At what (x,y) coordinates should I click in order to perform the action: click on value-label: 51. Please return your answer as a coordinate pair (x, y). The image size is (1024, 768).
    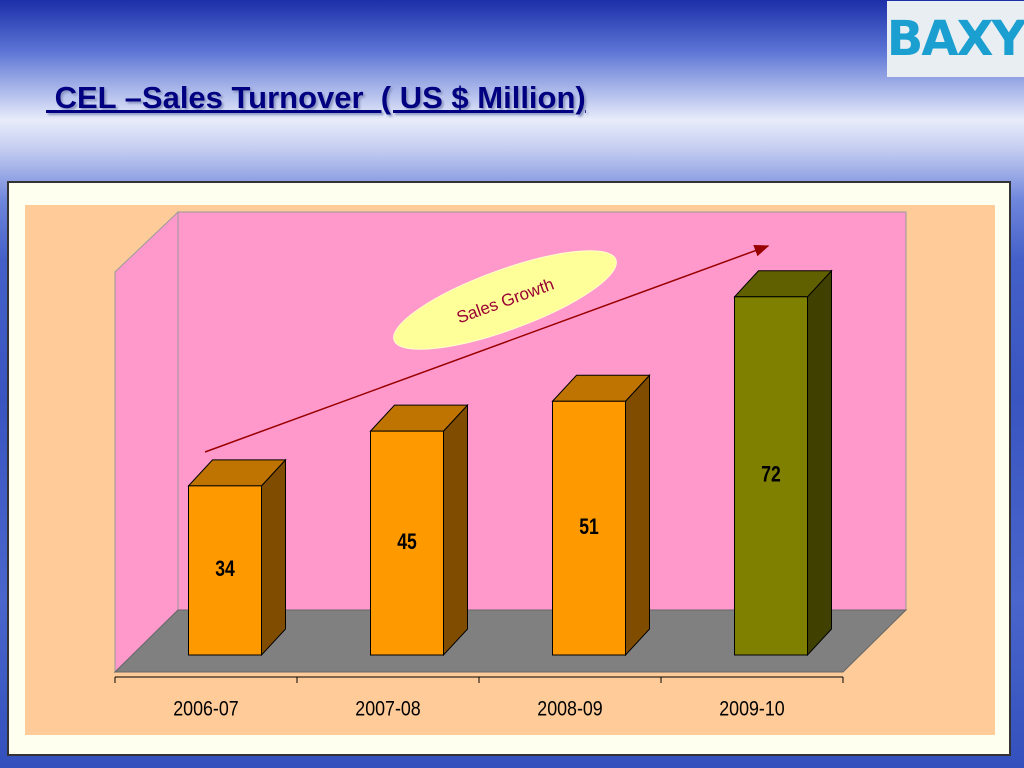
    Looking at the image, I should click on (589, 527).